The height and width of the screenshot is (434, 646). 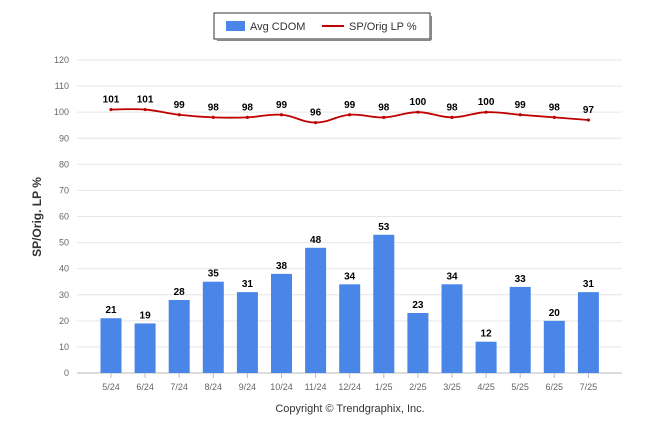 I want to click on bar-data-label: 38, so click(x=282, y=266).